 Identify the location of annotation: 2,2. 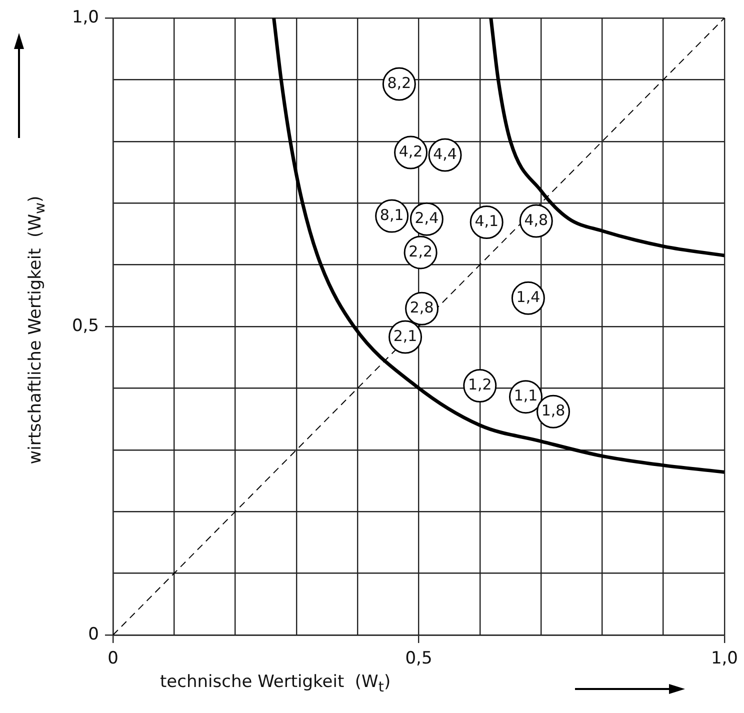
(420, 251).